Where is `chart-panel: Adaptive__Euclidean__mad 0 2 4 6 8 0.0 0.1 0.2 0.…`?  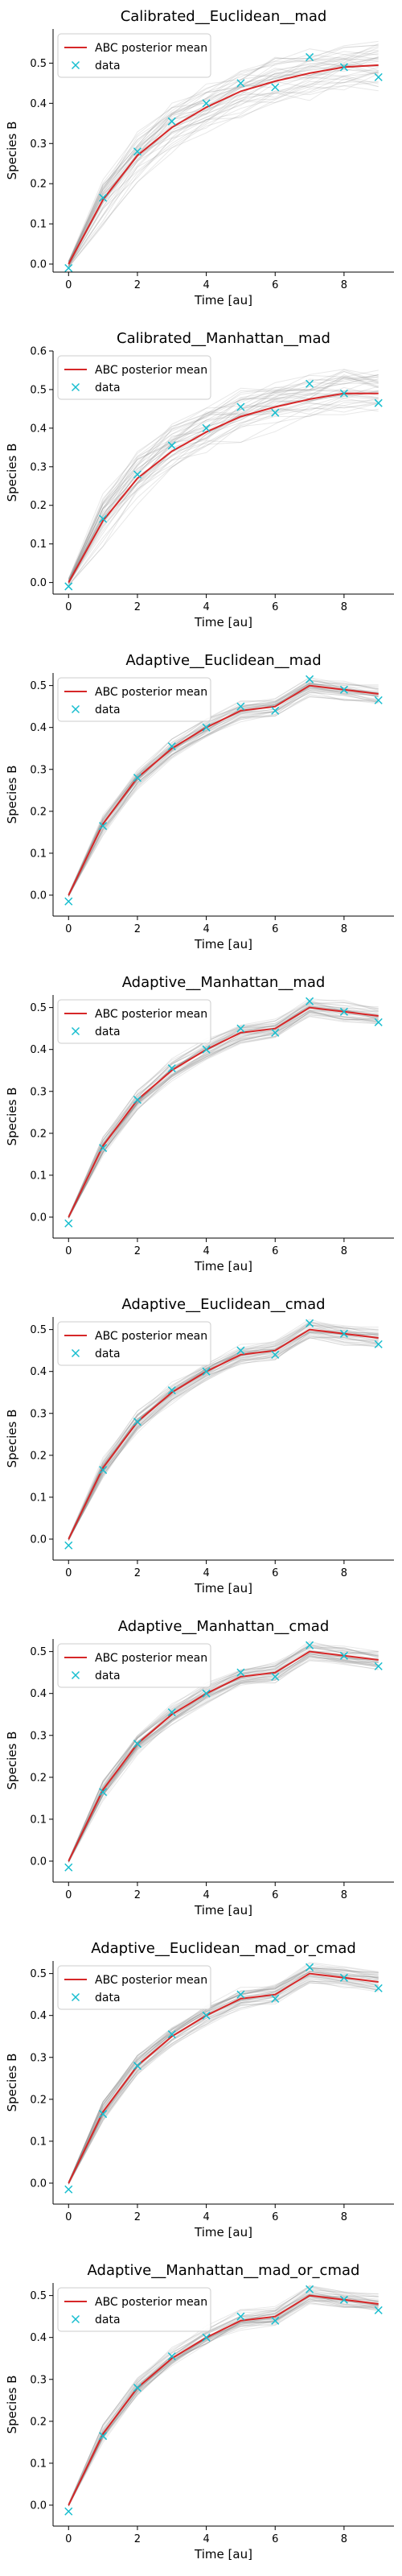
chart-panel: Adaptive__Euclidean__mad 0 2 4 6 8 0.0 0.1 0.2 0.… is located at coordinates (201, 805).